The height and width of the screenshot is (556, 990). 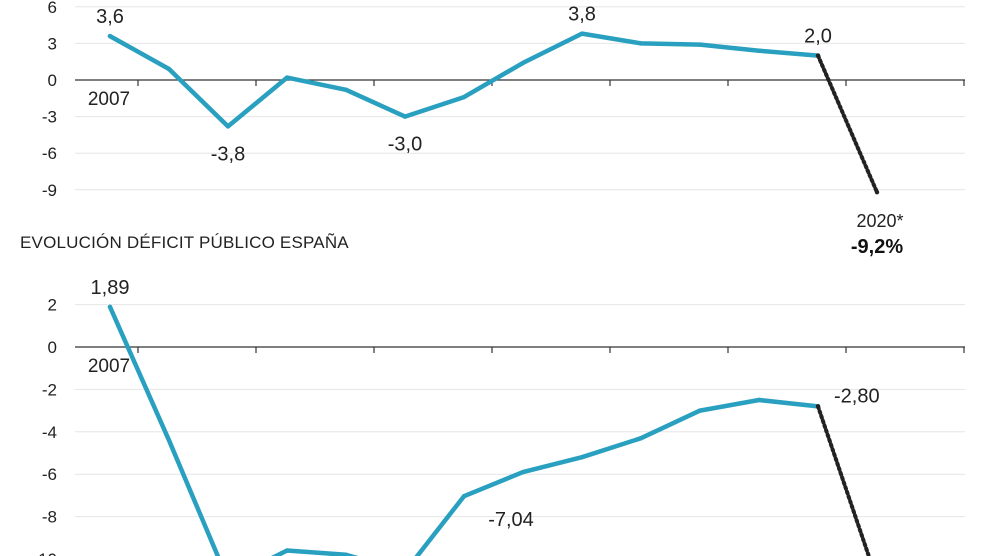 What do you see at coordinates (49, 389) in the screenshot?
I see `y-tick-label: -2` at bounding box center [49, 389].